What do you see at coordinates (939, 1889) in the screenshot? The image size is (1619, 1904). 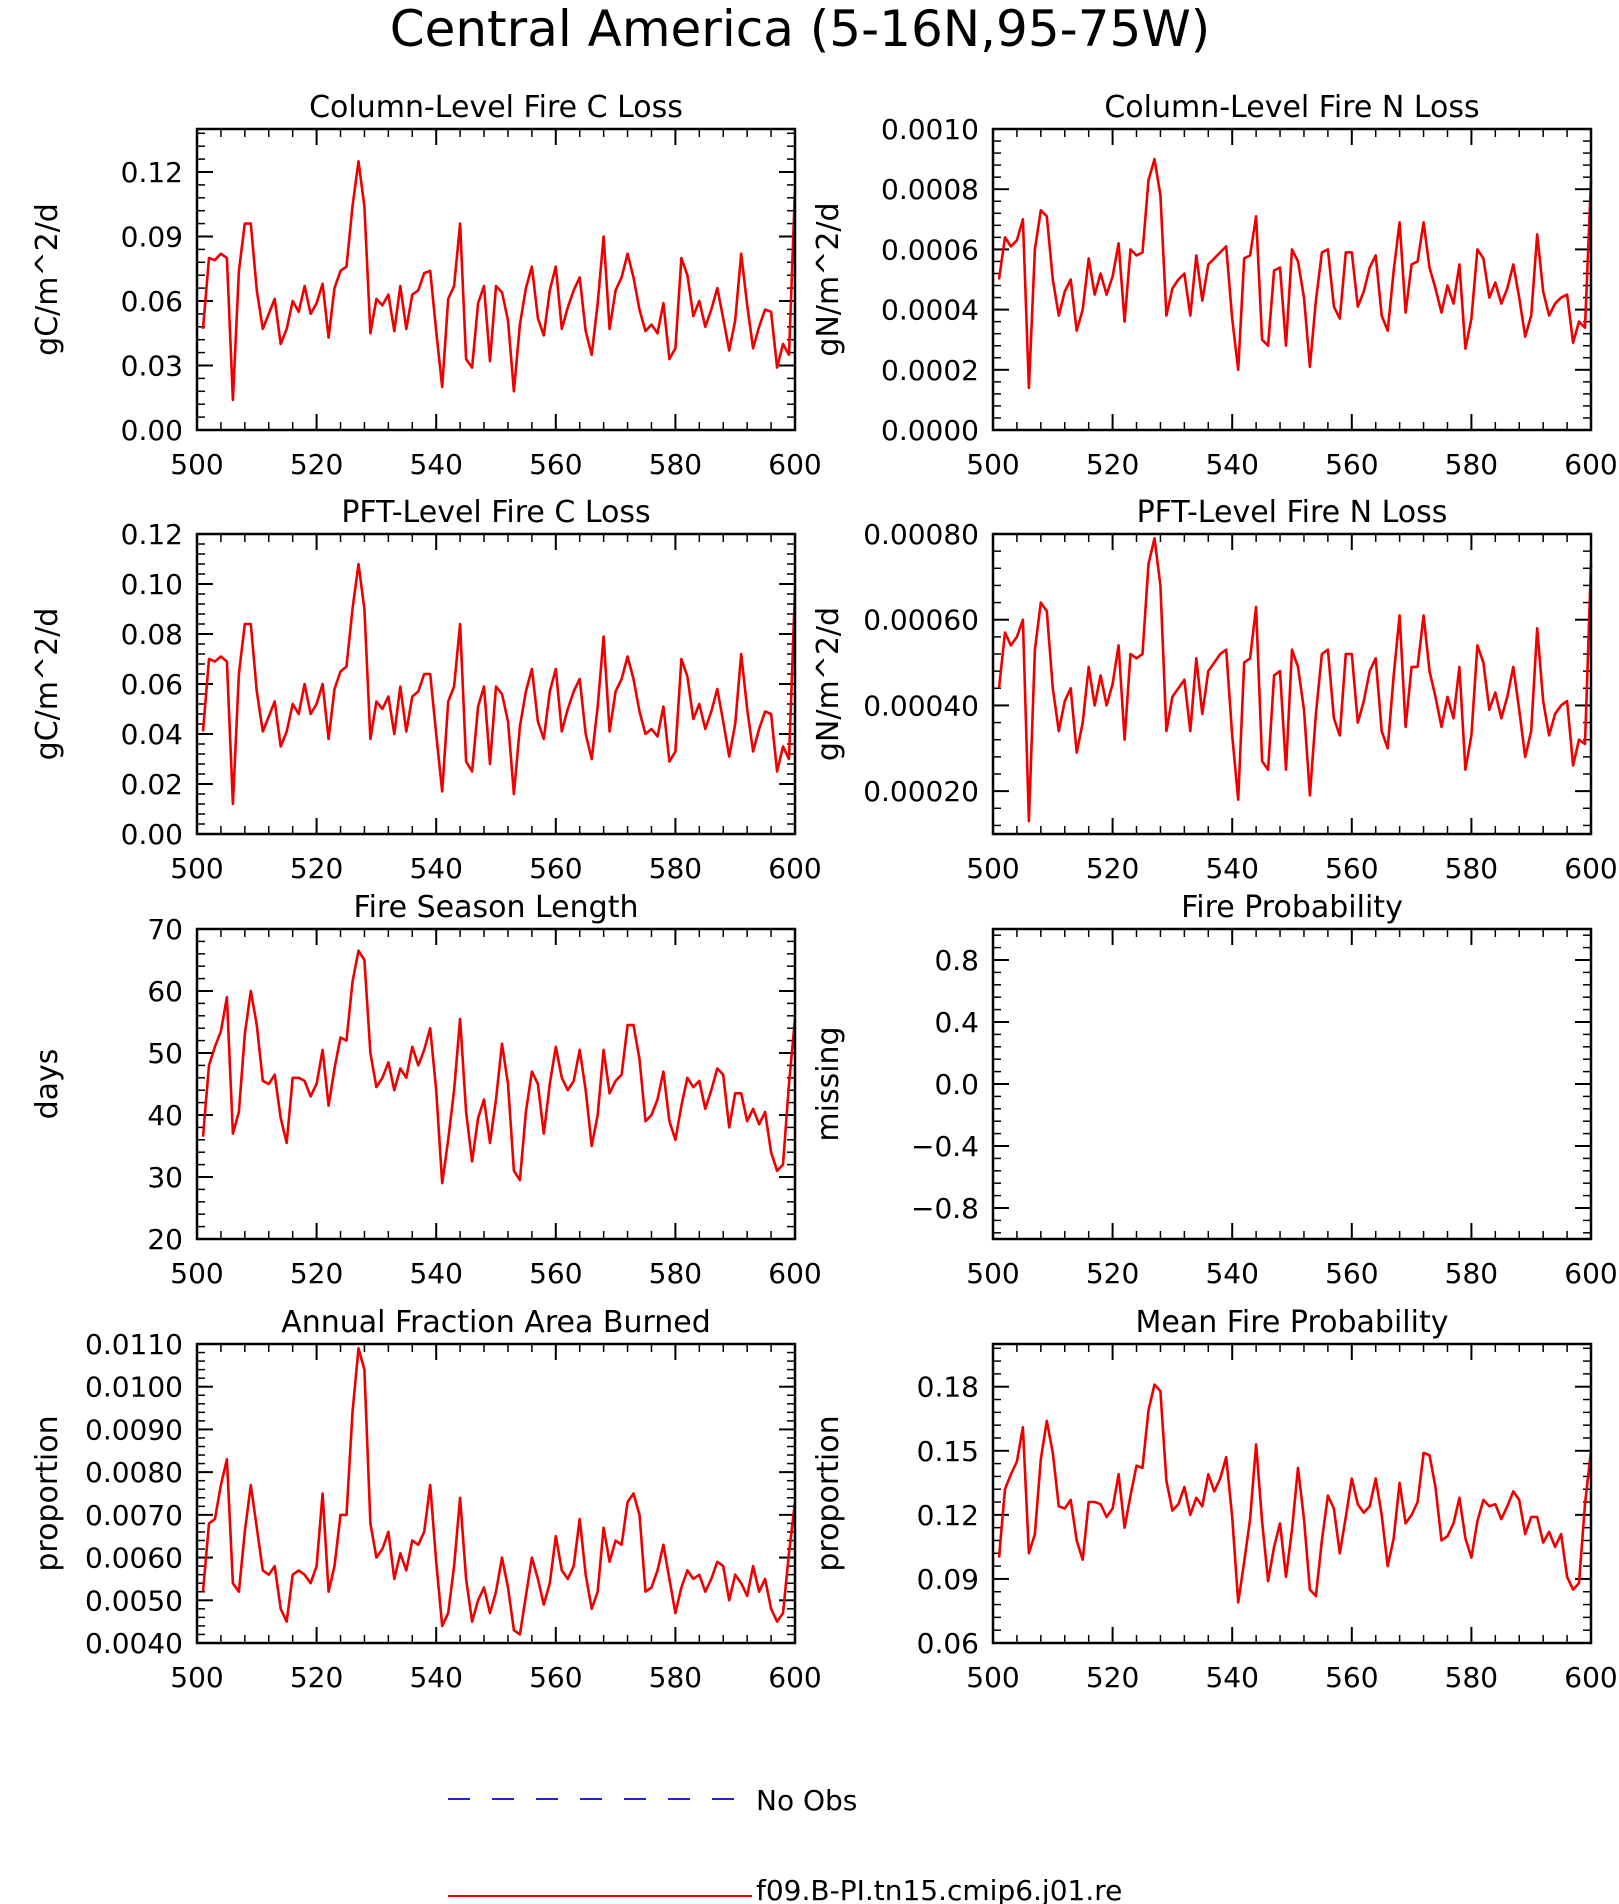 I see `legend-label-model: f09.B-PI.tn15.cmip6.j01.re` at bounding box center [939, 1889].